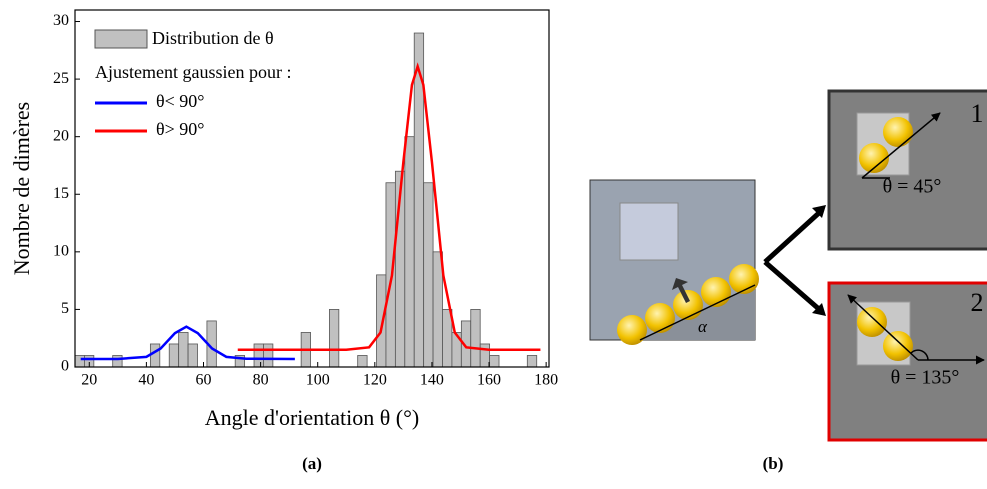  What do you see at coordinates (180, 101) in the screenshot?
I see `legend-label: θ< 90°` at bounding box center [180, 101].